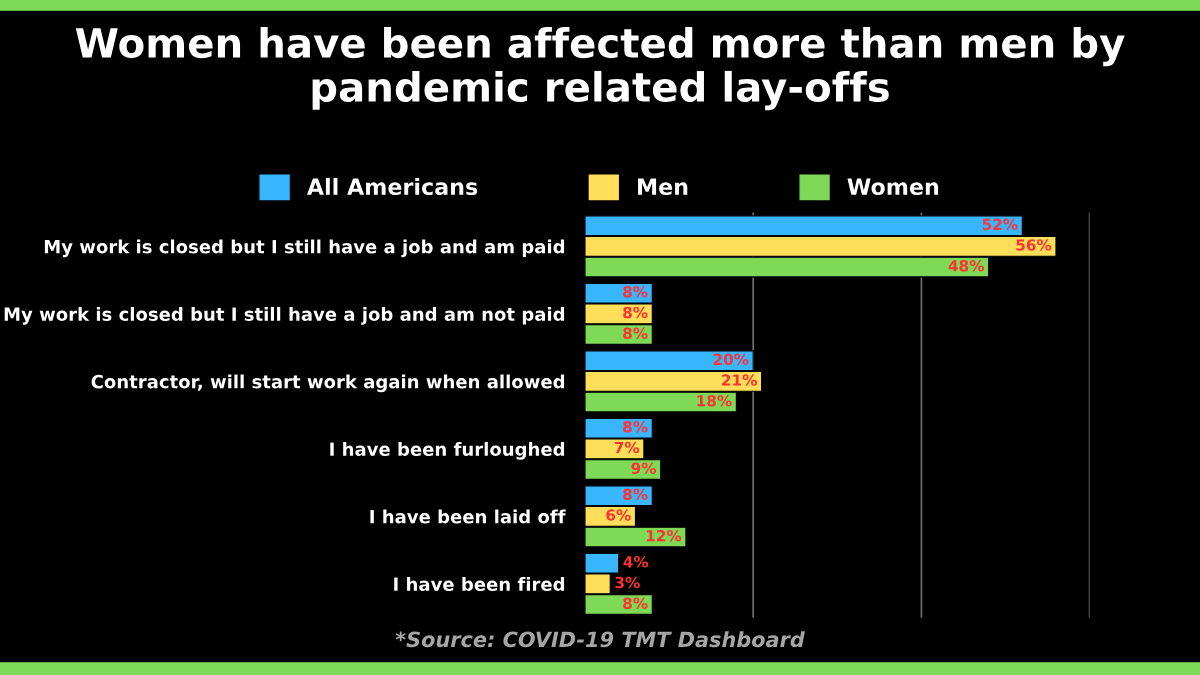 The width and height of the screenshot is (1200, 675). Describe the element at coordinates (636, 562) in the screenshot. I see `data-label: 4%` at that location.